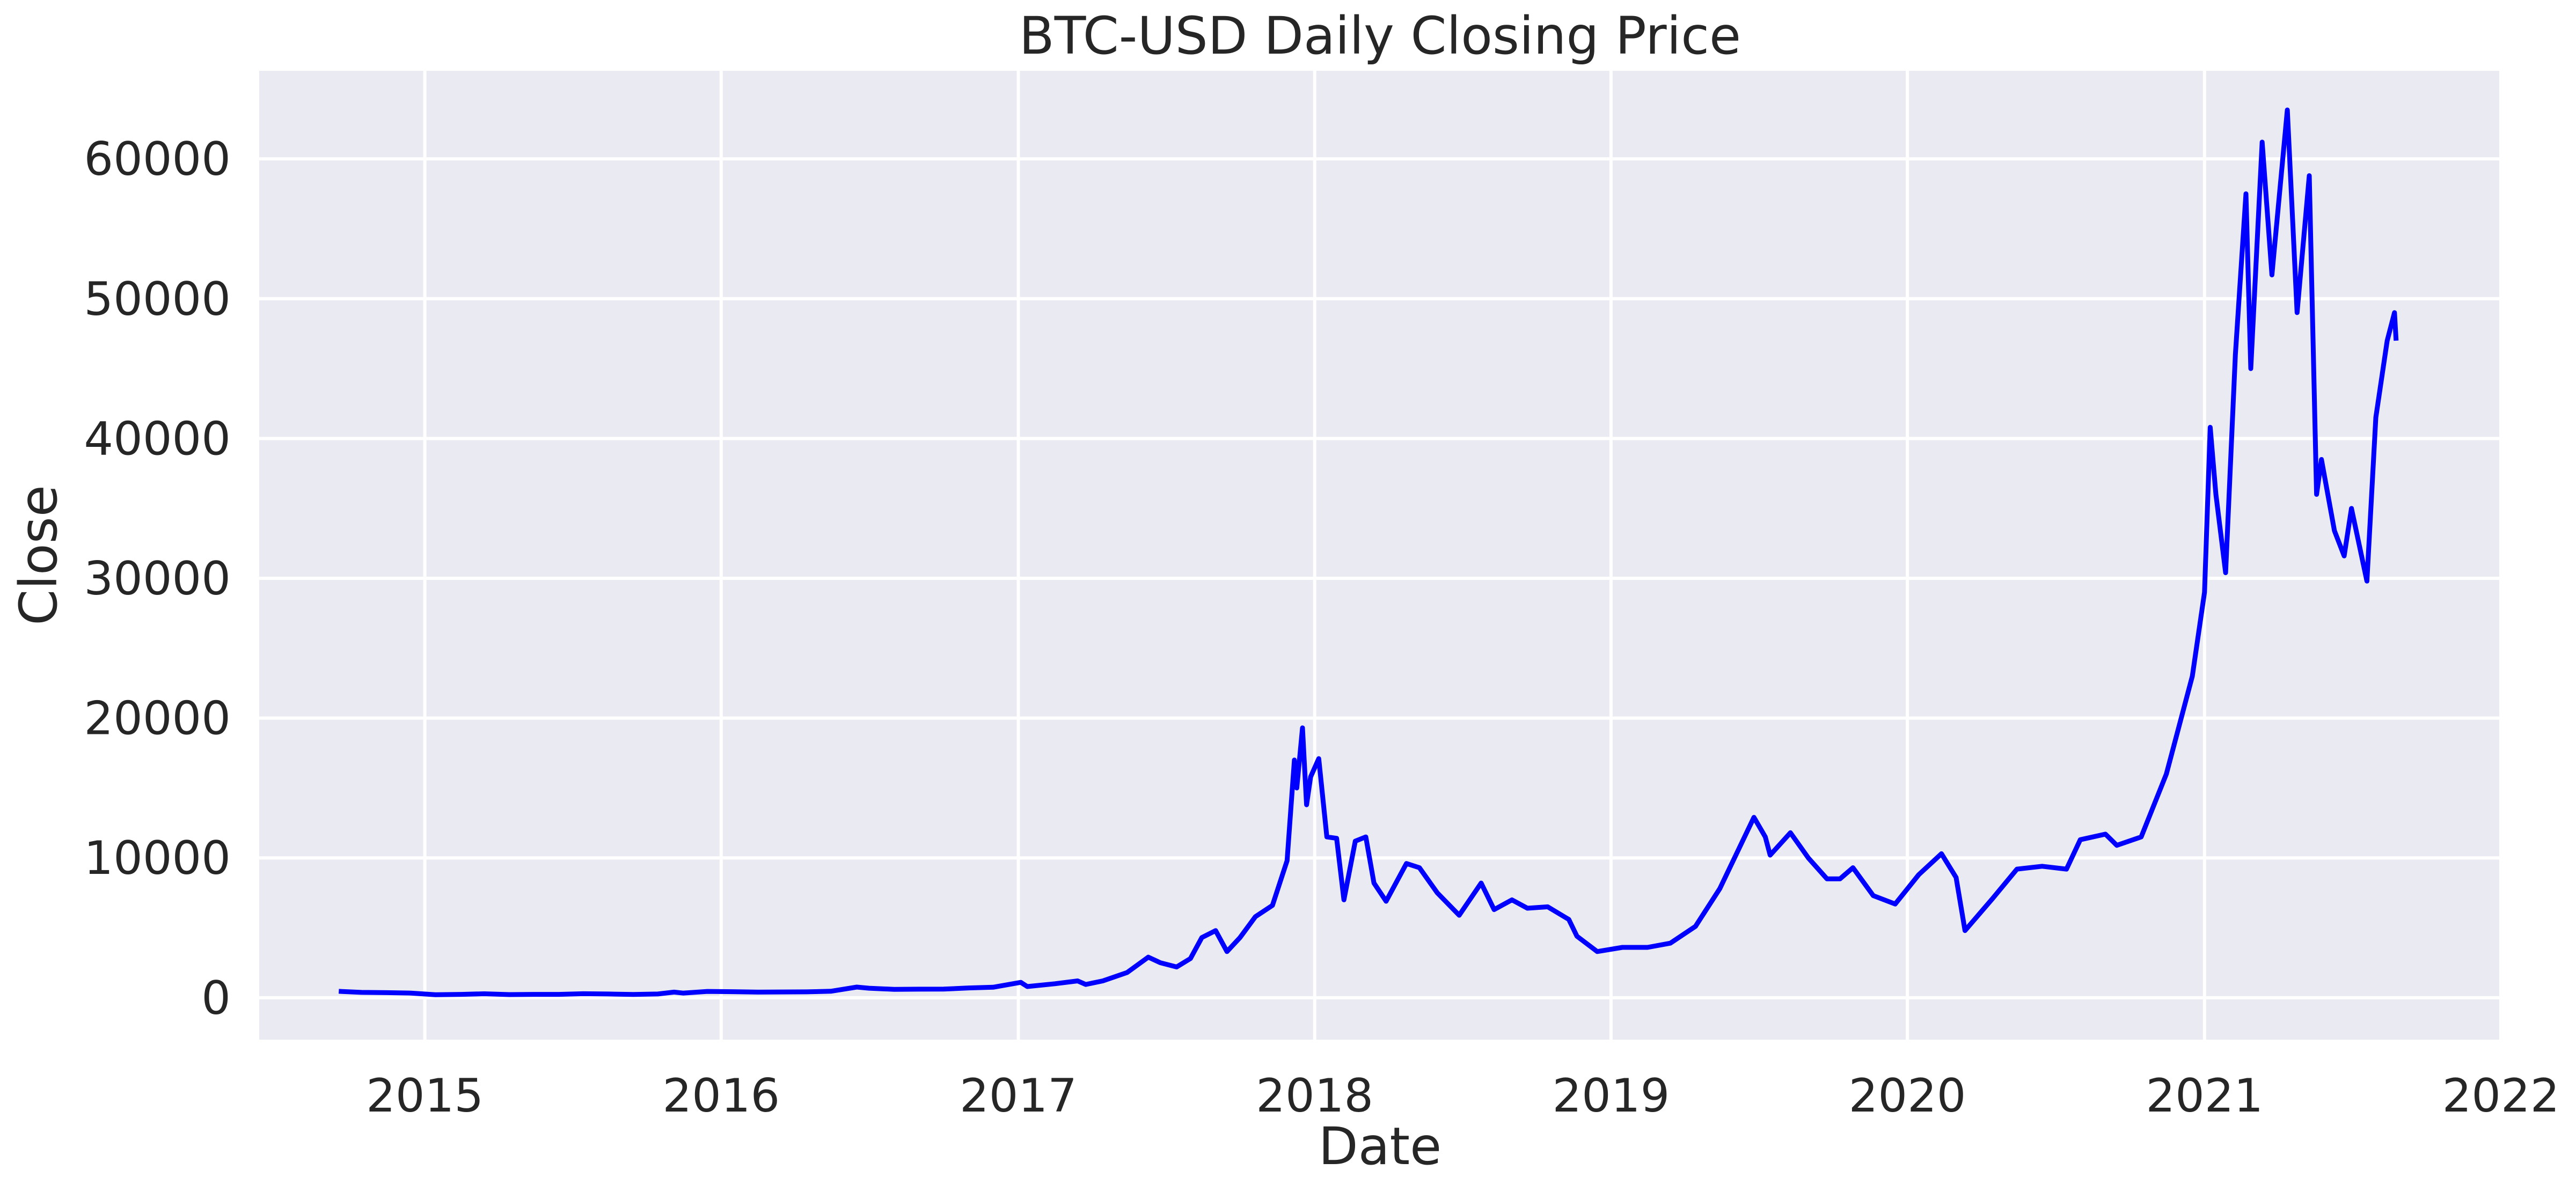 This screenshot has width=2576, height=1192. I want to click on y-tick-label: 60000, so click(157, 159).